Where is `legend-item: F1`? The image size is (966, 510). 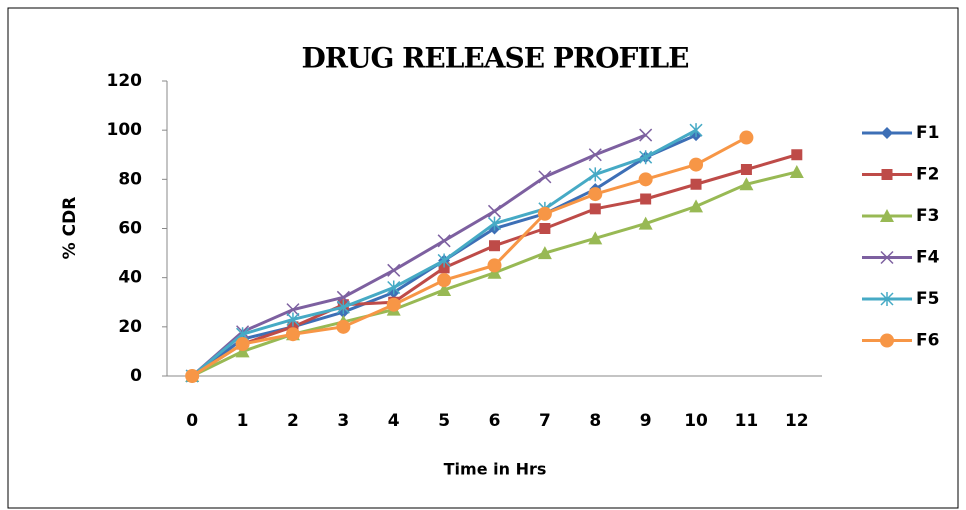 legend-item: F1 is located at coordinates (900, 133).